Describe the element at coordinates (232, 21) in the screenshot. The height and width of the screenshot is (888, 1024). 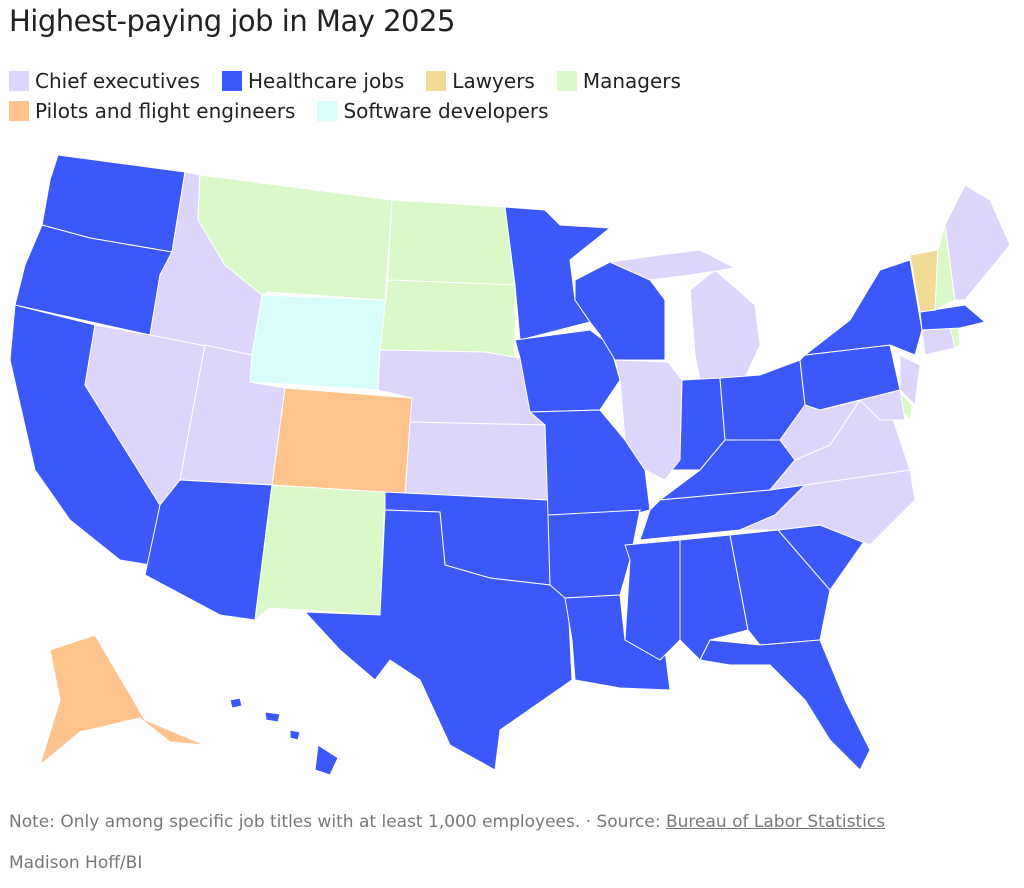
I see `title: Highest-paying job in May 2025` at that location.